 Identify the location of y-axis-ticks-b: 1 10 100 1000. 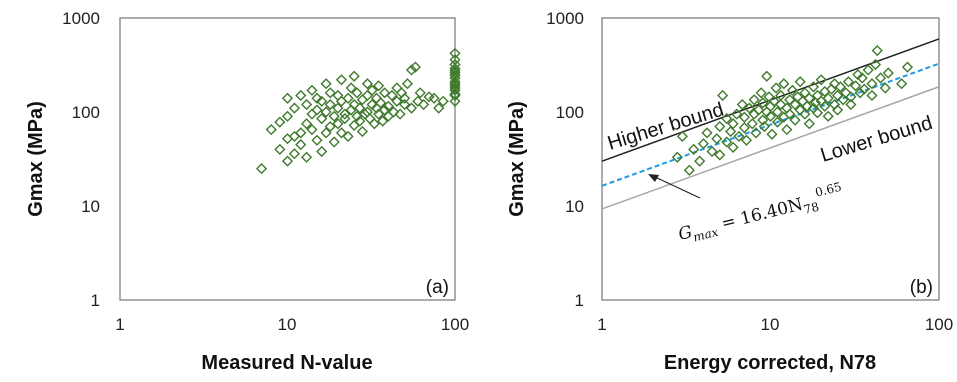
(565, 159).